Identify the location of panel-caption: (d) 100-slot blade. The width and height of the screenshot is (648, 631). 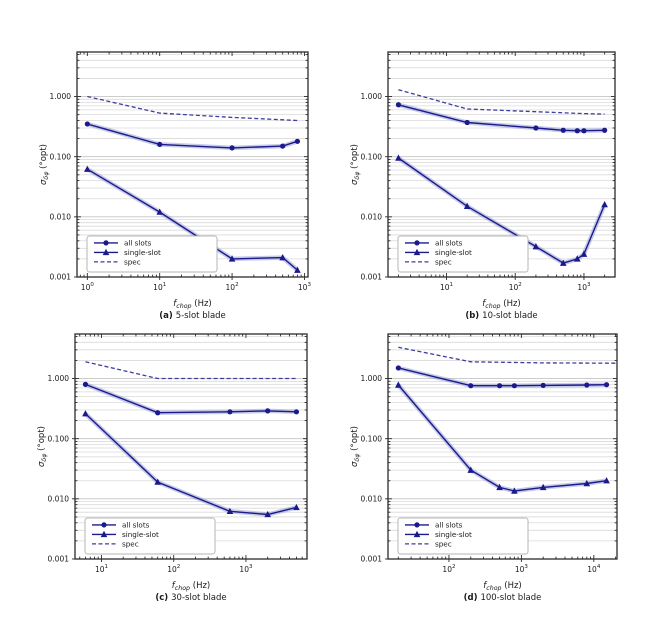
(503, 598).